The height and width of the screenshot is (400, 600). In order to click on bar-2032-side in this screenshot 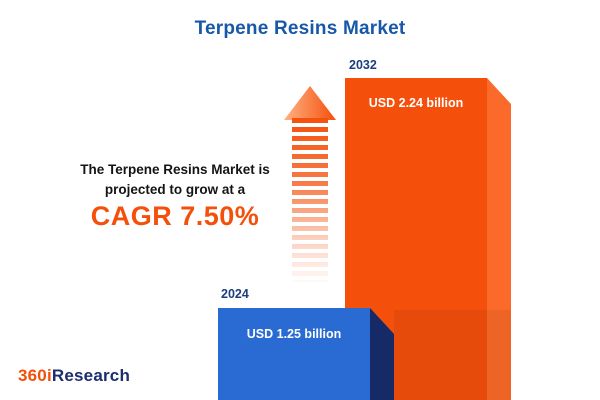, I will do `click(499, 239)`.